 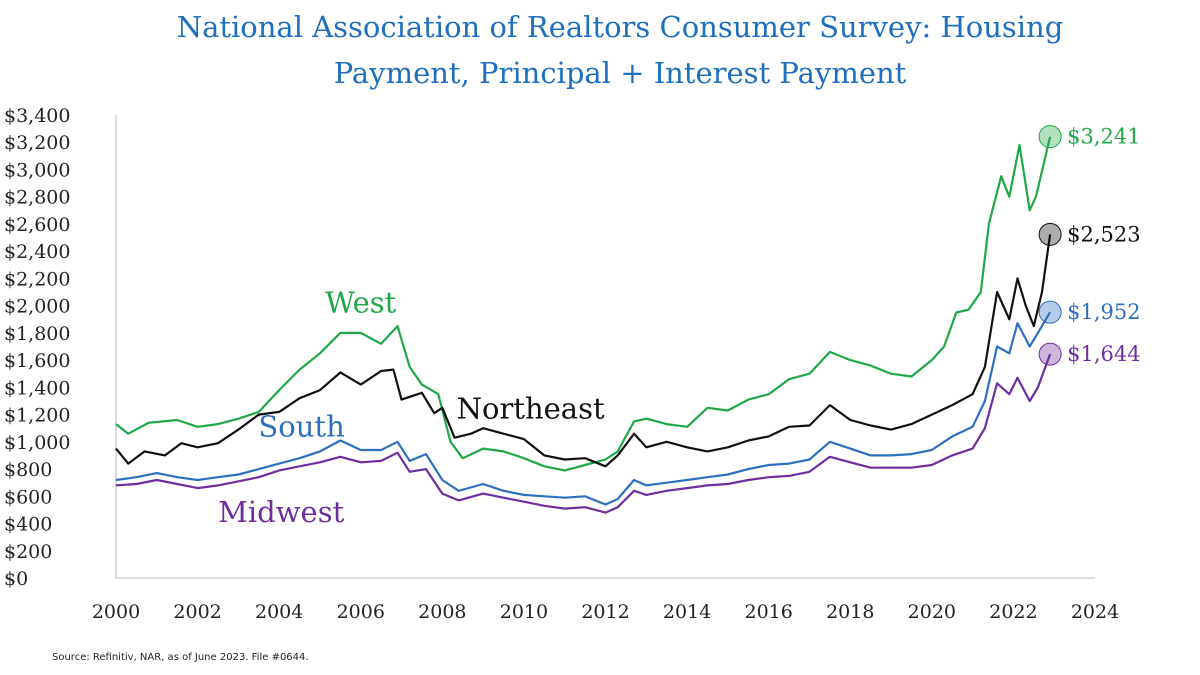 I want to click on y-tick-label: $3,000, so click(x=37, y=170).